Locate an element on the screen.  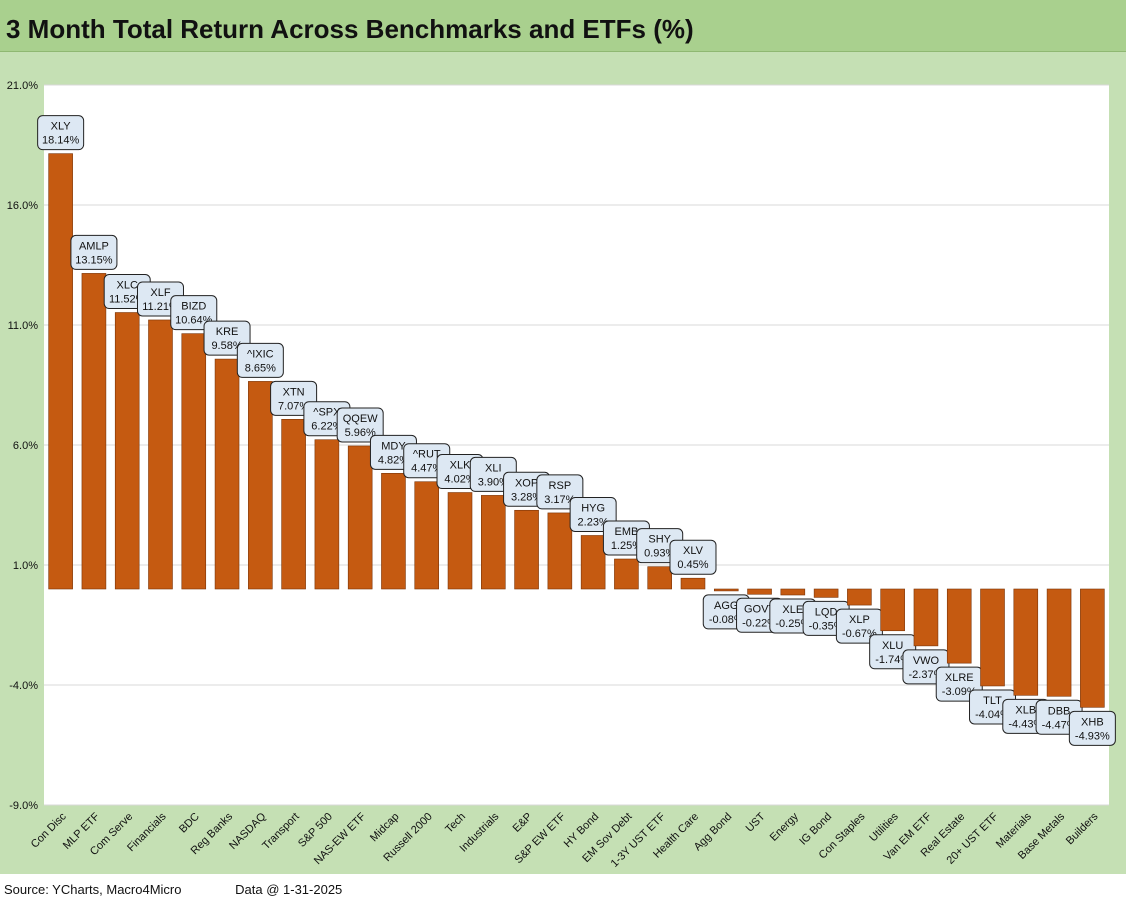
data-label-value: 11.21% is located at coordinates (160, 307).